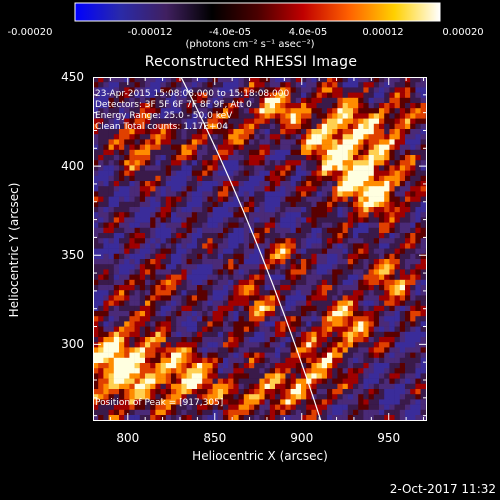  I want to click on colorbar-tick-label: -4.0e-05, so click(230, 32).